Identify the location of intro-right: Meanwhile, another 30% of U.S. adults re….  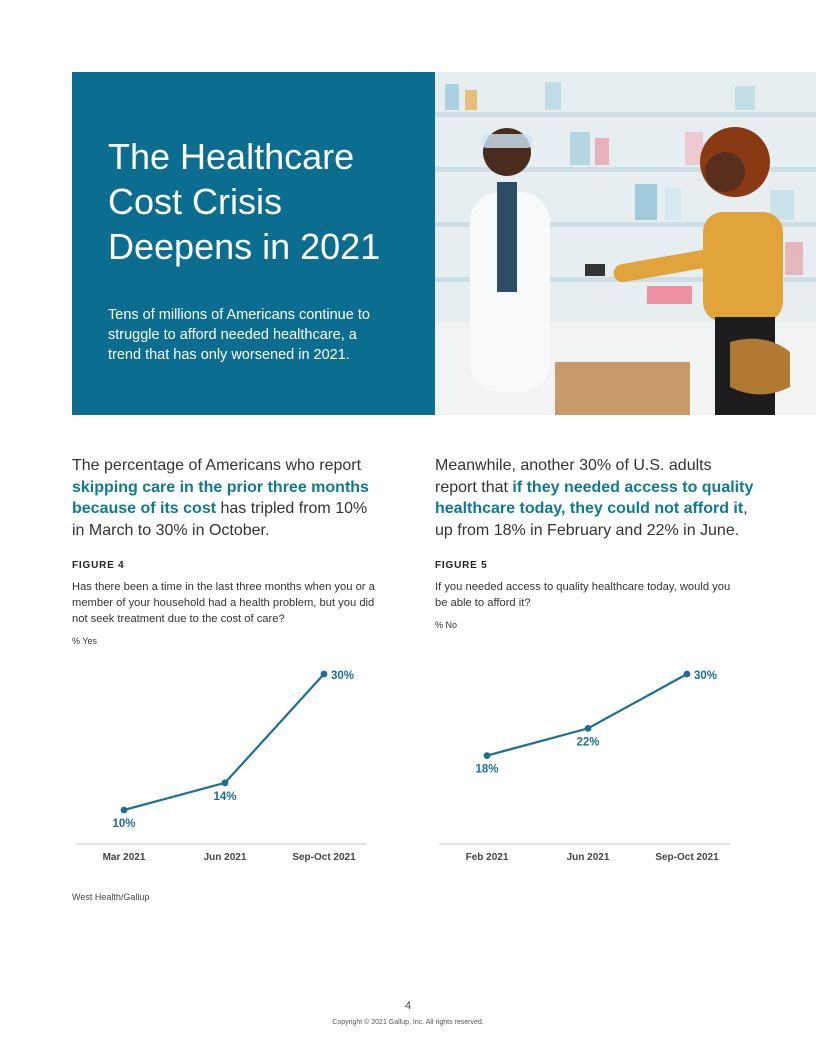
(594, 498).